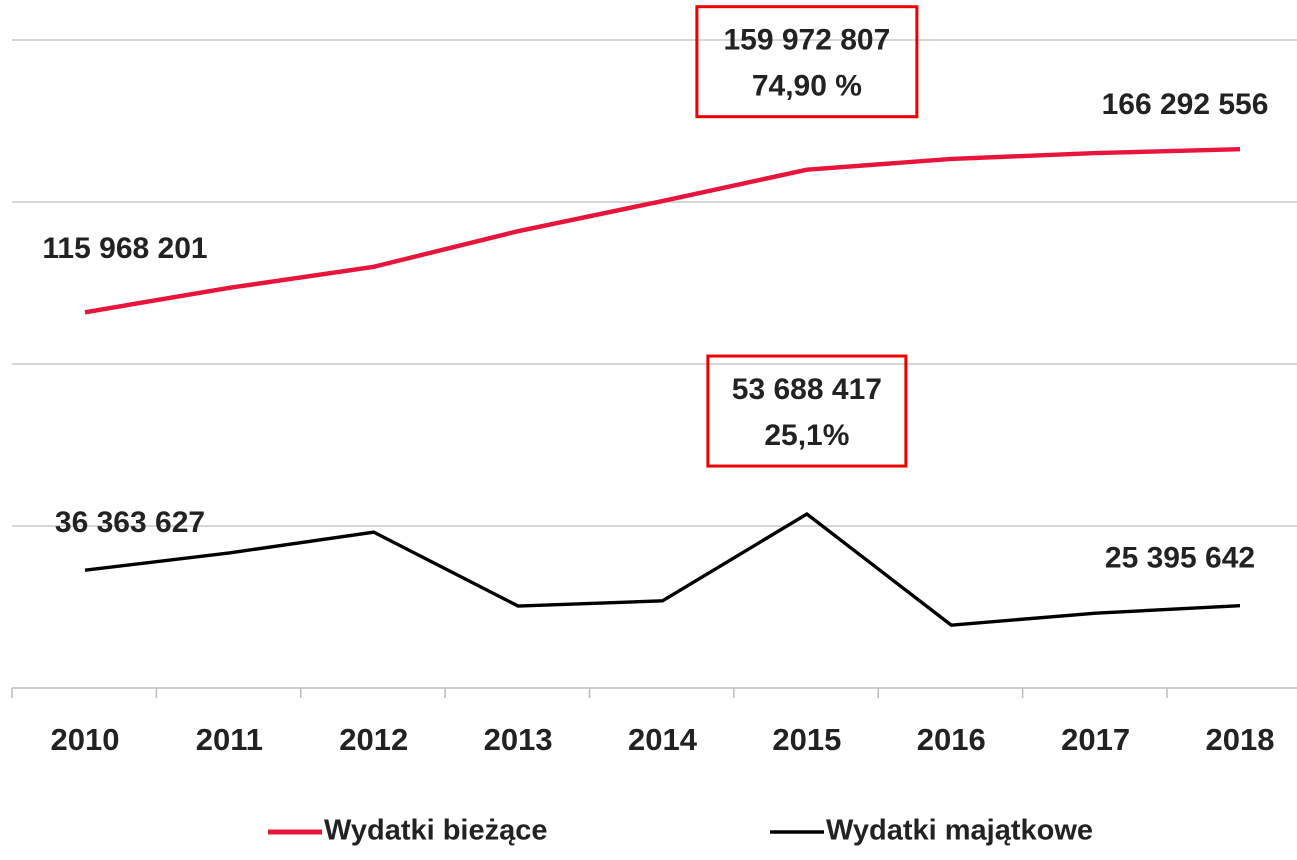 Image resolution: width=1297 pixels, height=860 pixels. I want to click on data-label: 36 363 627, so click(130, 522).